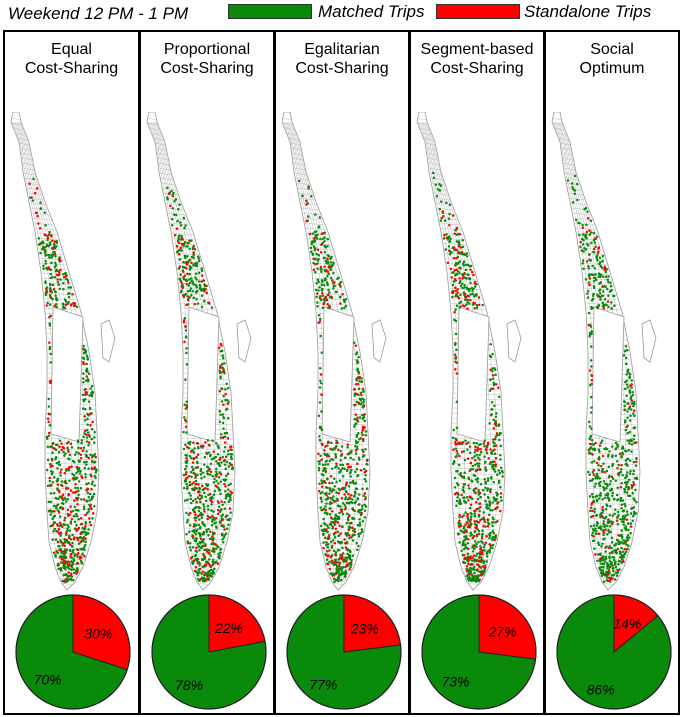 Image resolution: width=696 pixels, height=717 pixels. I want to click on panel-title-line1: Segment-based, so click(477, 49).